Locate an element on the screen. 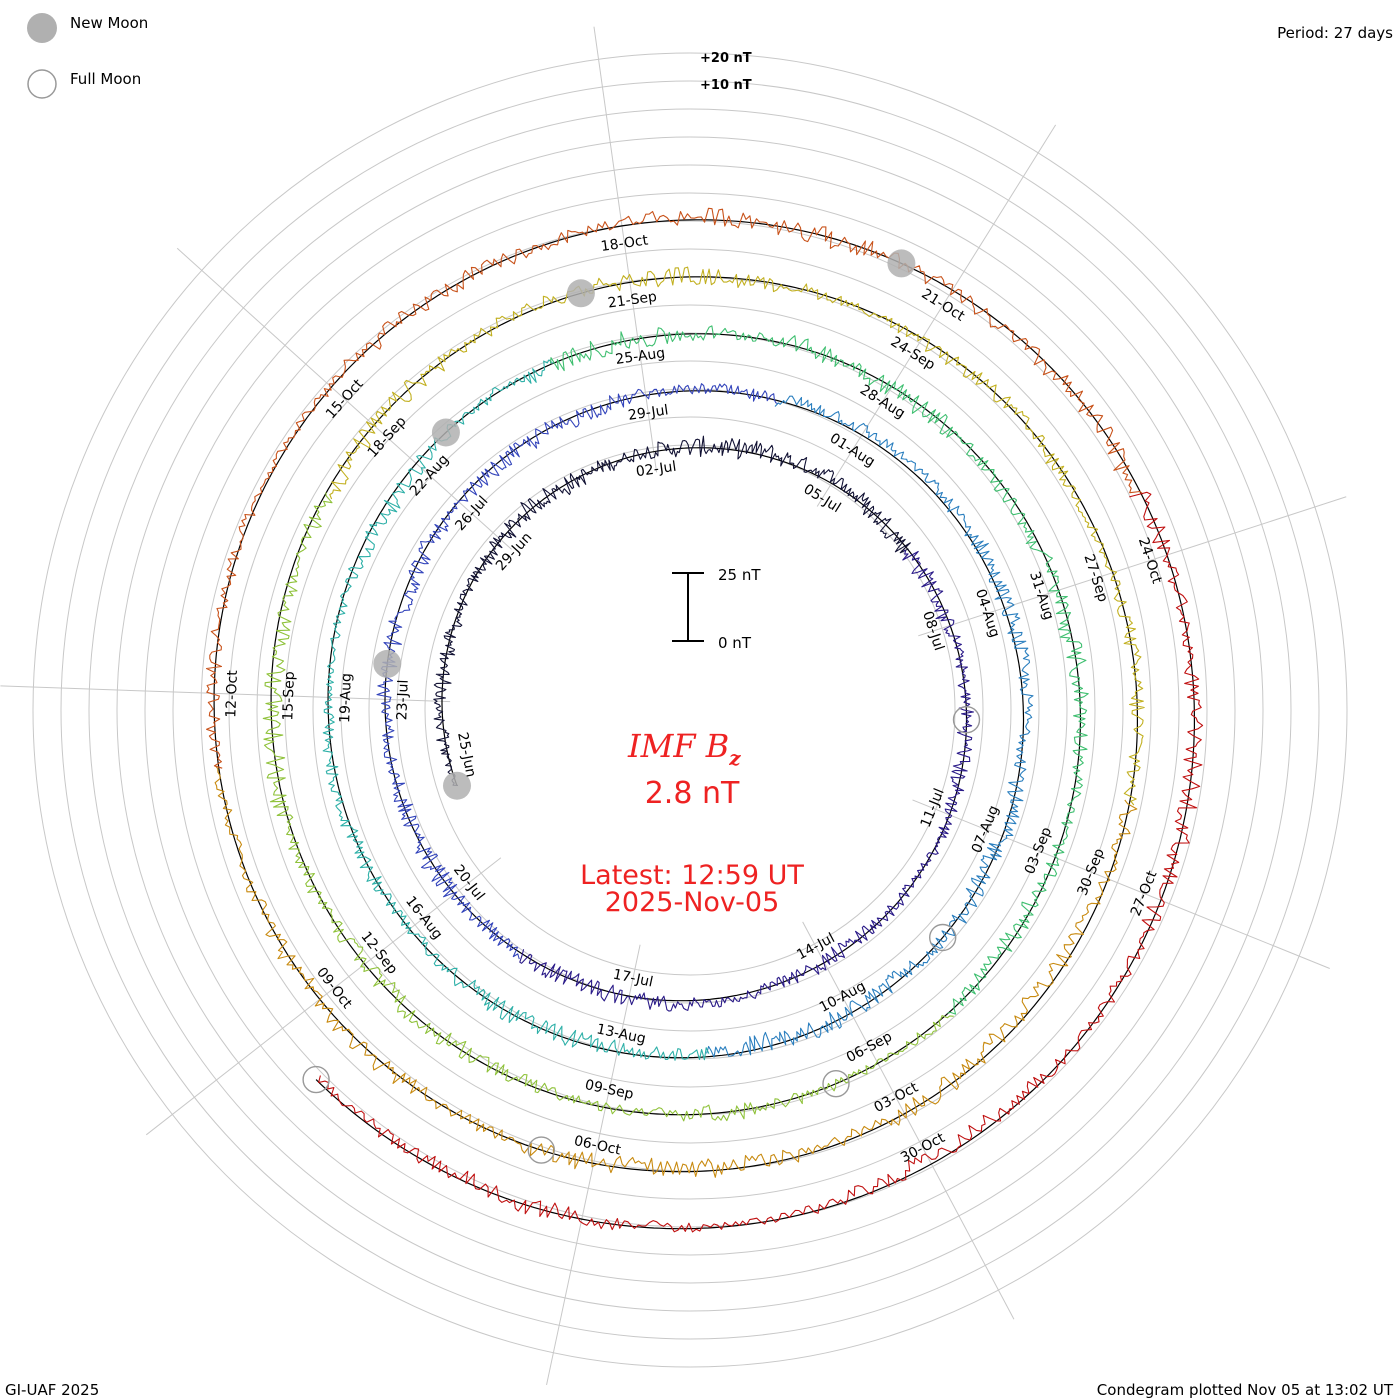  footer-plot-time: Condegram plotted Nov 05 at 13:02 UT is located at coordinates (1245, 1390).